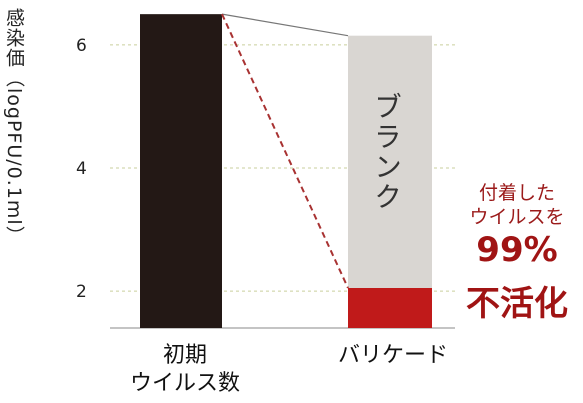 The width and height of the screenshot is (583, 403). What do you see at coordinates (516, 193) in the screenshot?
I see `annotation-line1: 付着した` at bounding box center [516, 193].